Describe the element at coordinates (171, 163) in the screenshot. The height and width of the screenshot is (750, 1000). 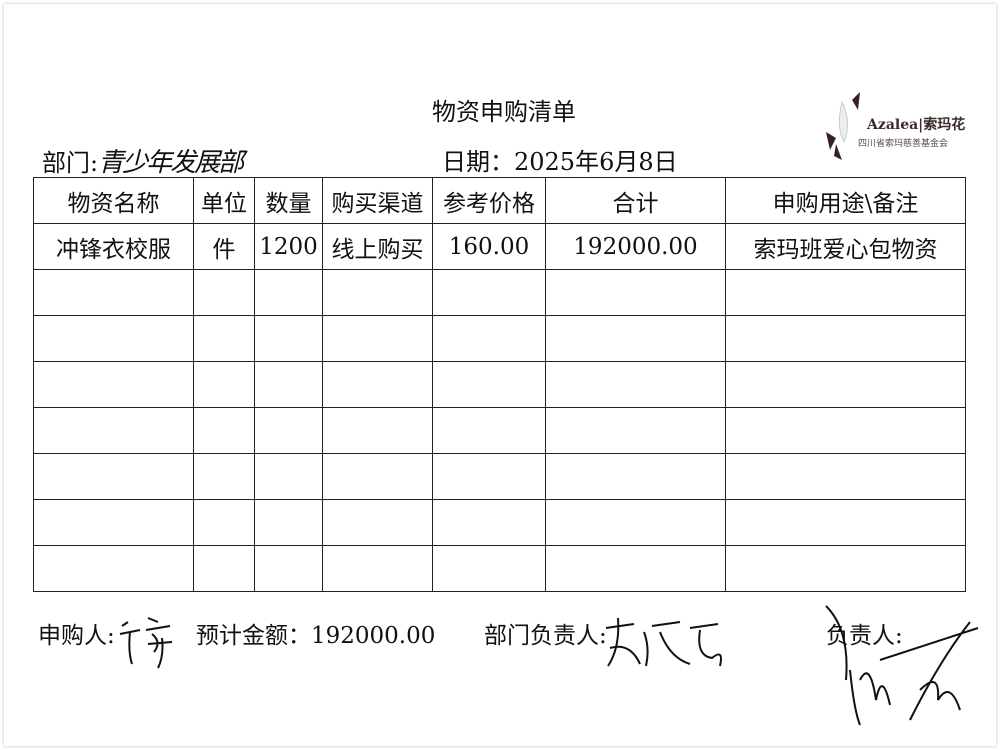
I see `department-value: 青少年发展部` at that location.